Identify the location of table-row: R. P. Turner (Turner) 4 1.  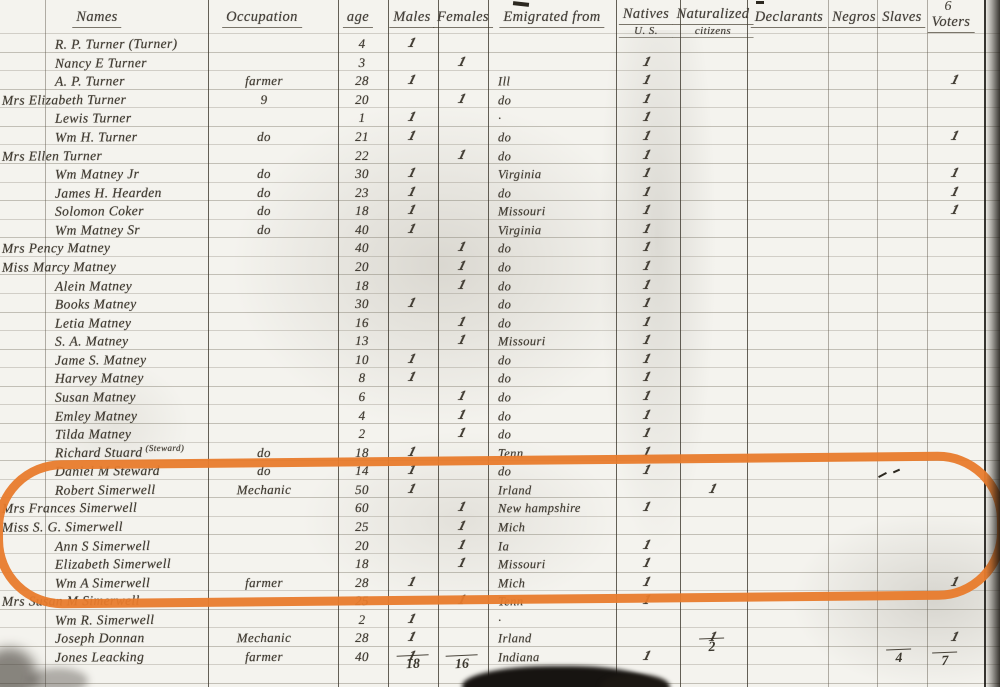
(500, 42).